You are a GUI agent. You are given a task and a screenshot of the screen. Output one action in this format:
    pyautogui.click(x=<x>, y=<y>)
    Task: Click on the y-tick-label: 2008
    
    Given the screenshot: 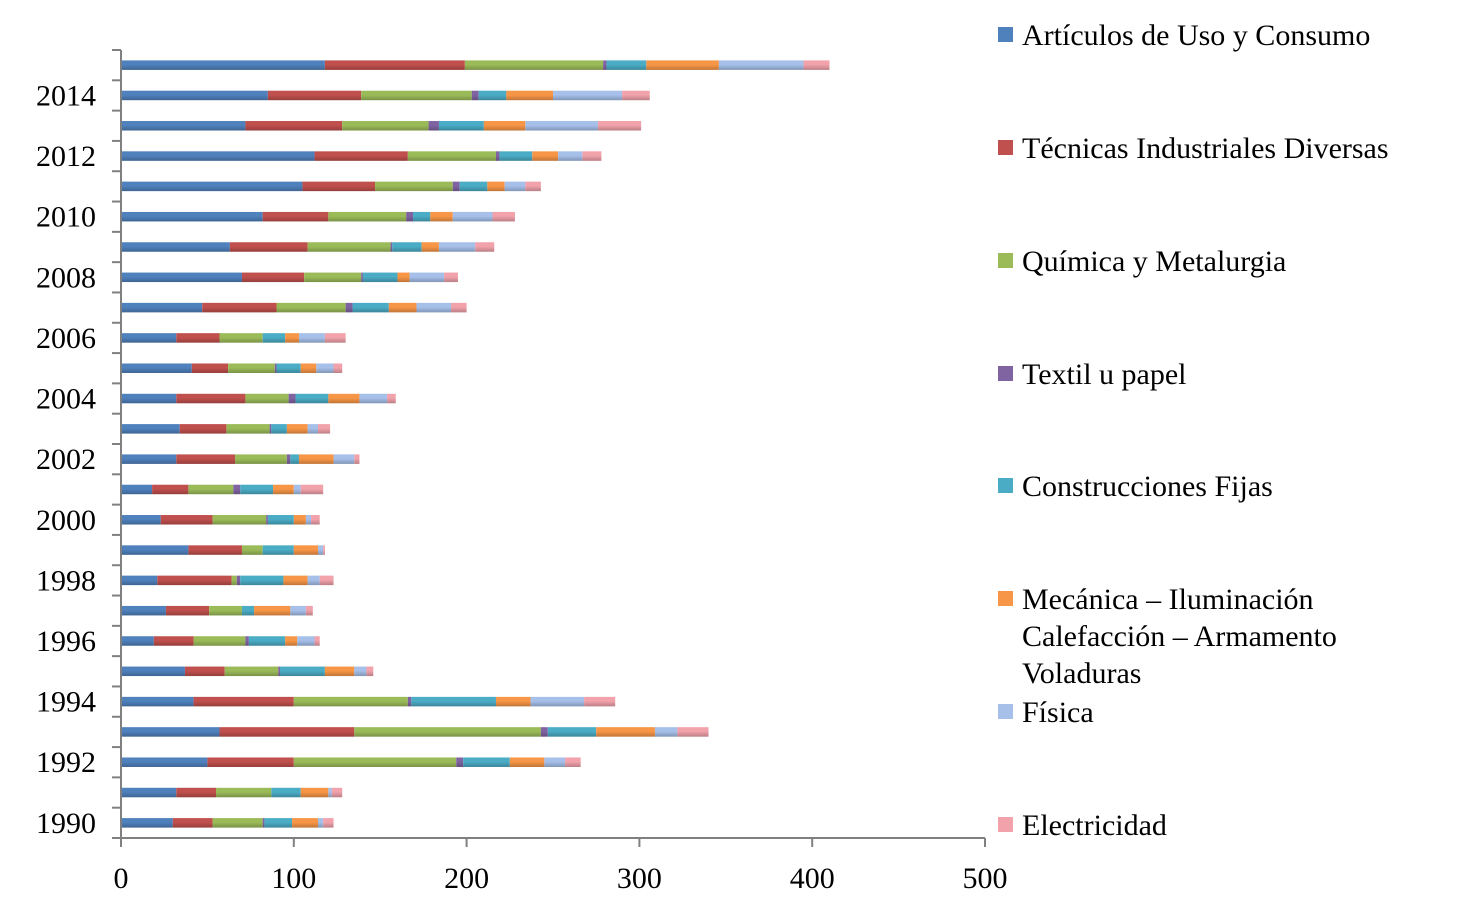 What is the action you would take?
    pyautogui.click(x=66, y=277)
    